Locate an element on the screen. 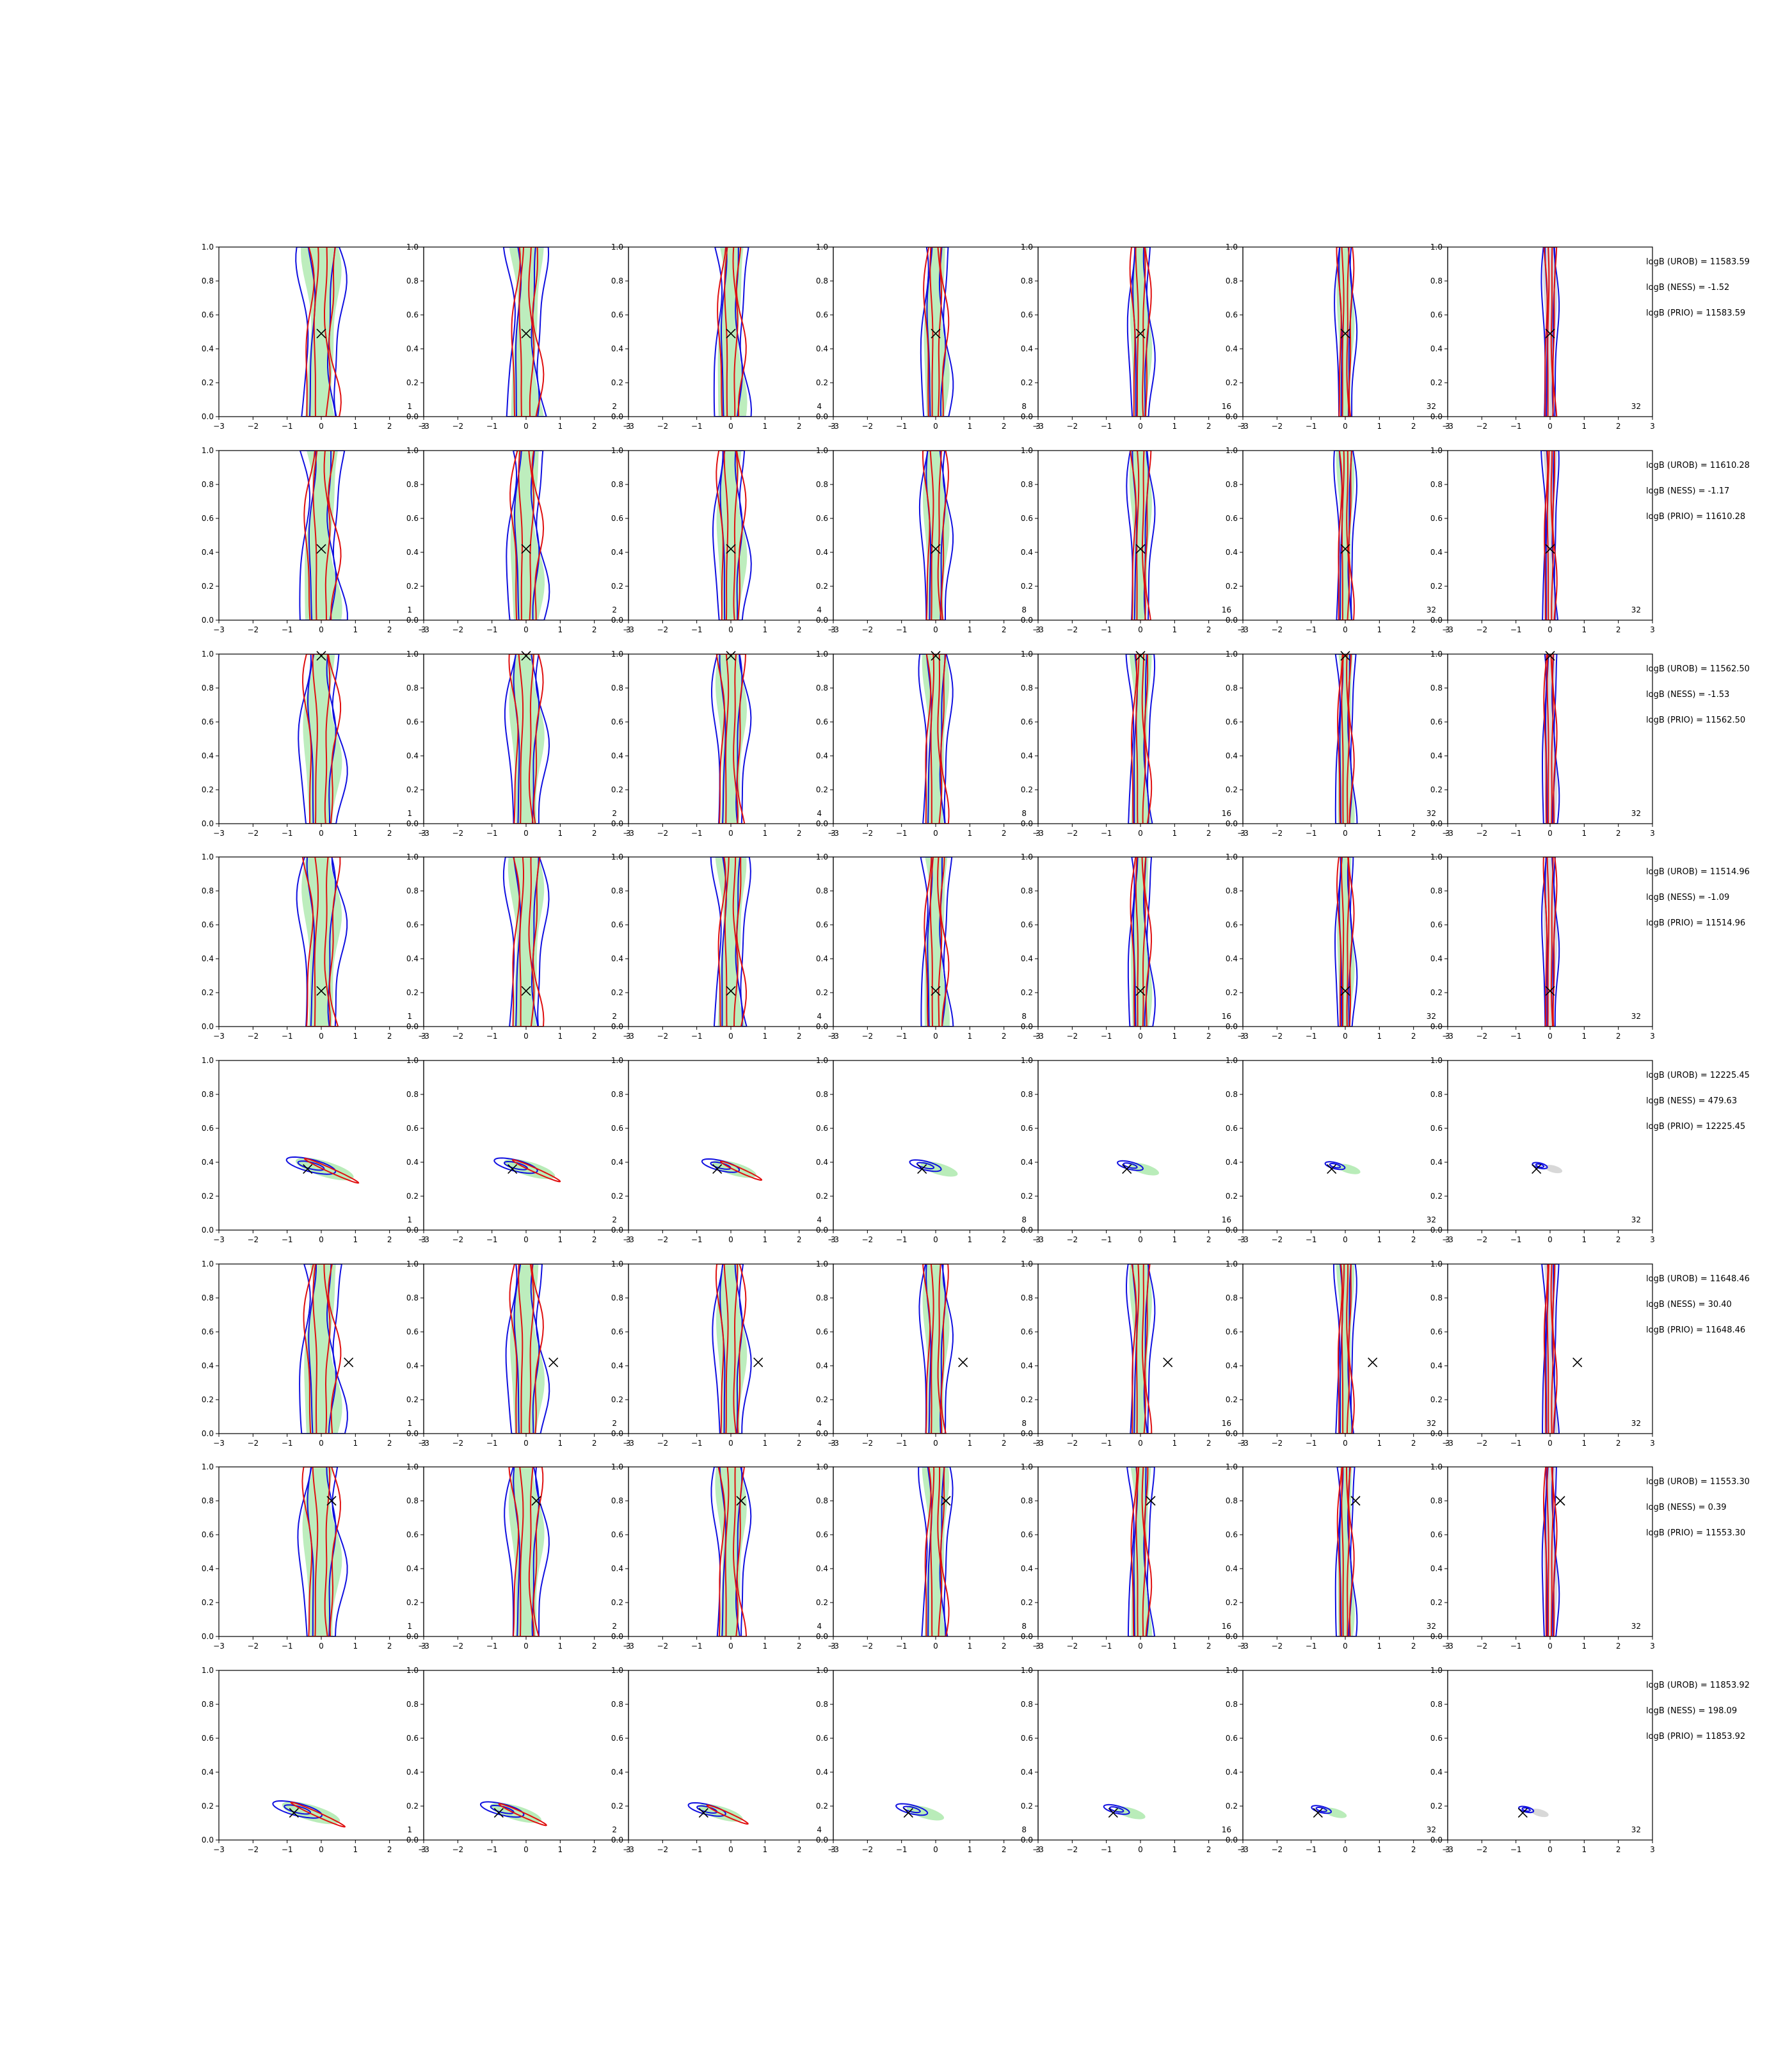  panel-r8-c2: −3 −2 −1 0 1 2 30.00.20.40.60.81.02 is located at coordinates (518, 1760).